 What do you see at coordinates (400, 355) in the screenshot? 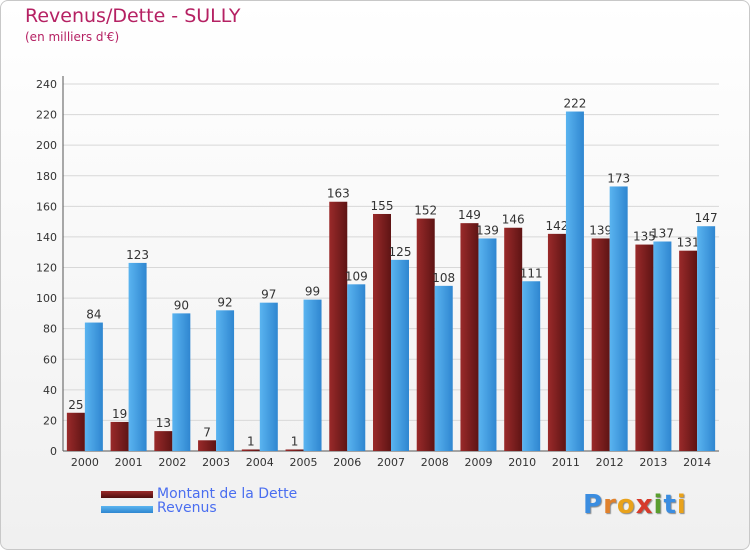
I see `bar-revenus-2007` at bounding box center [400, 355].